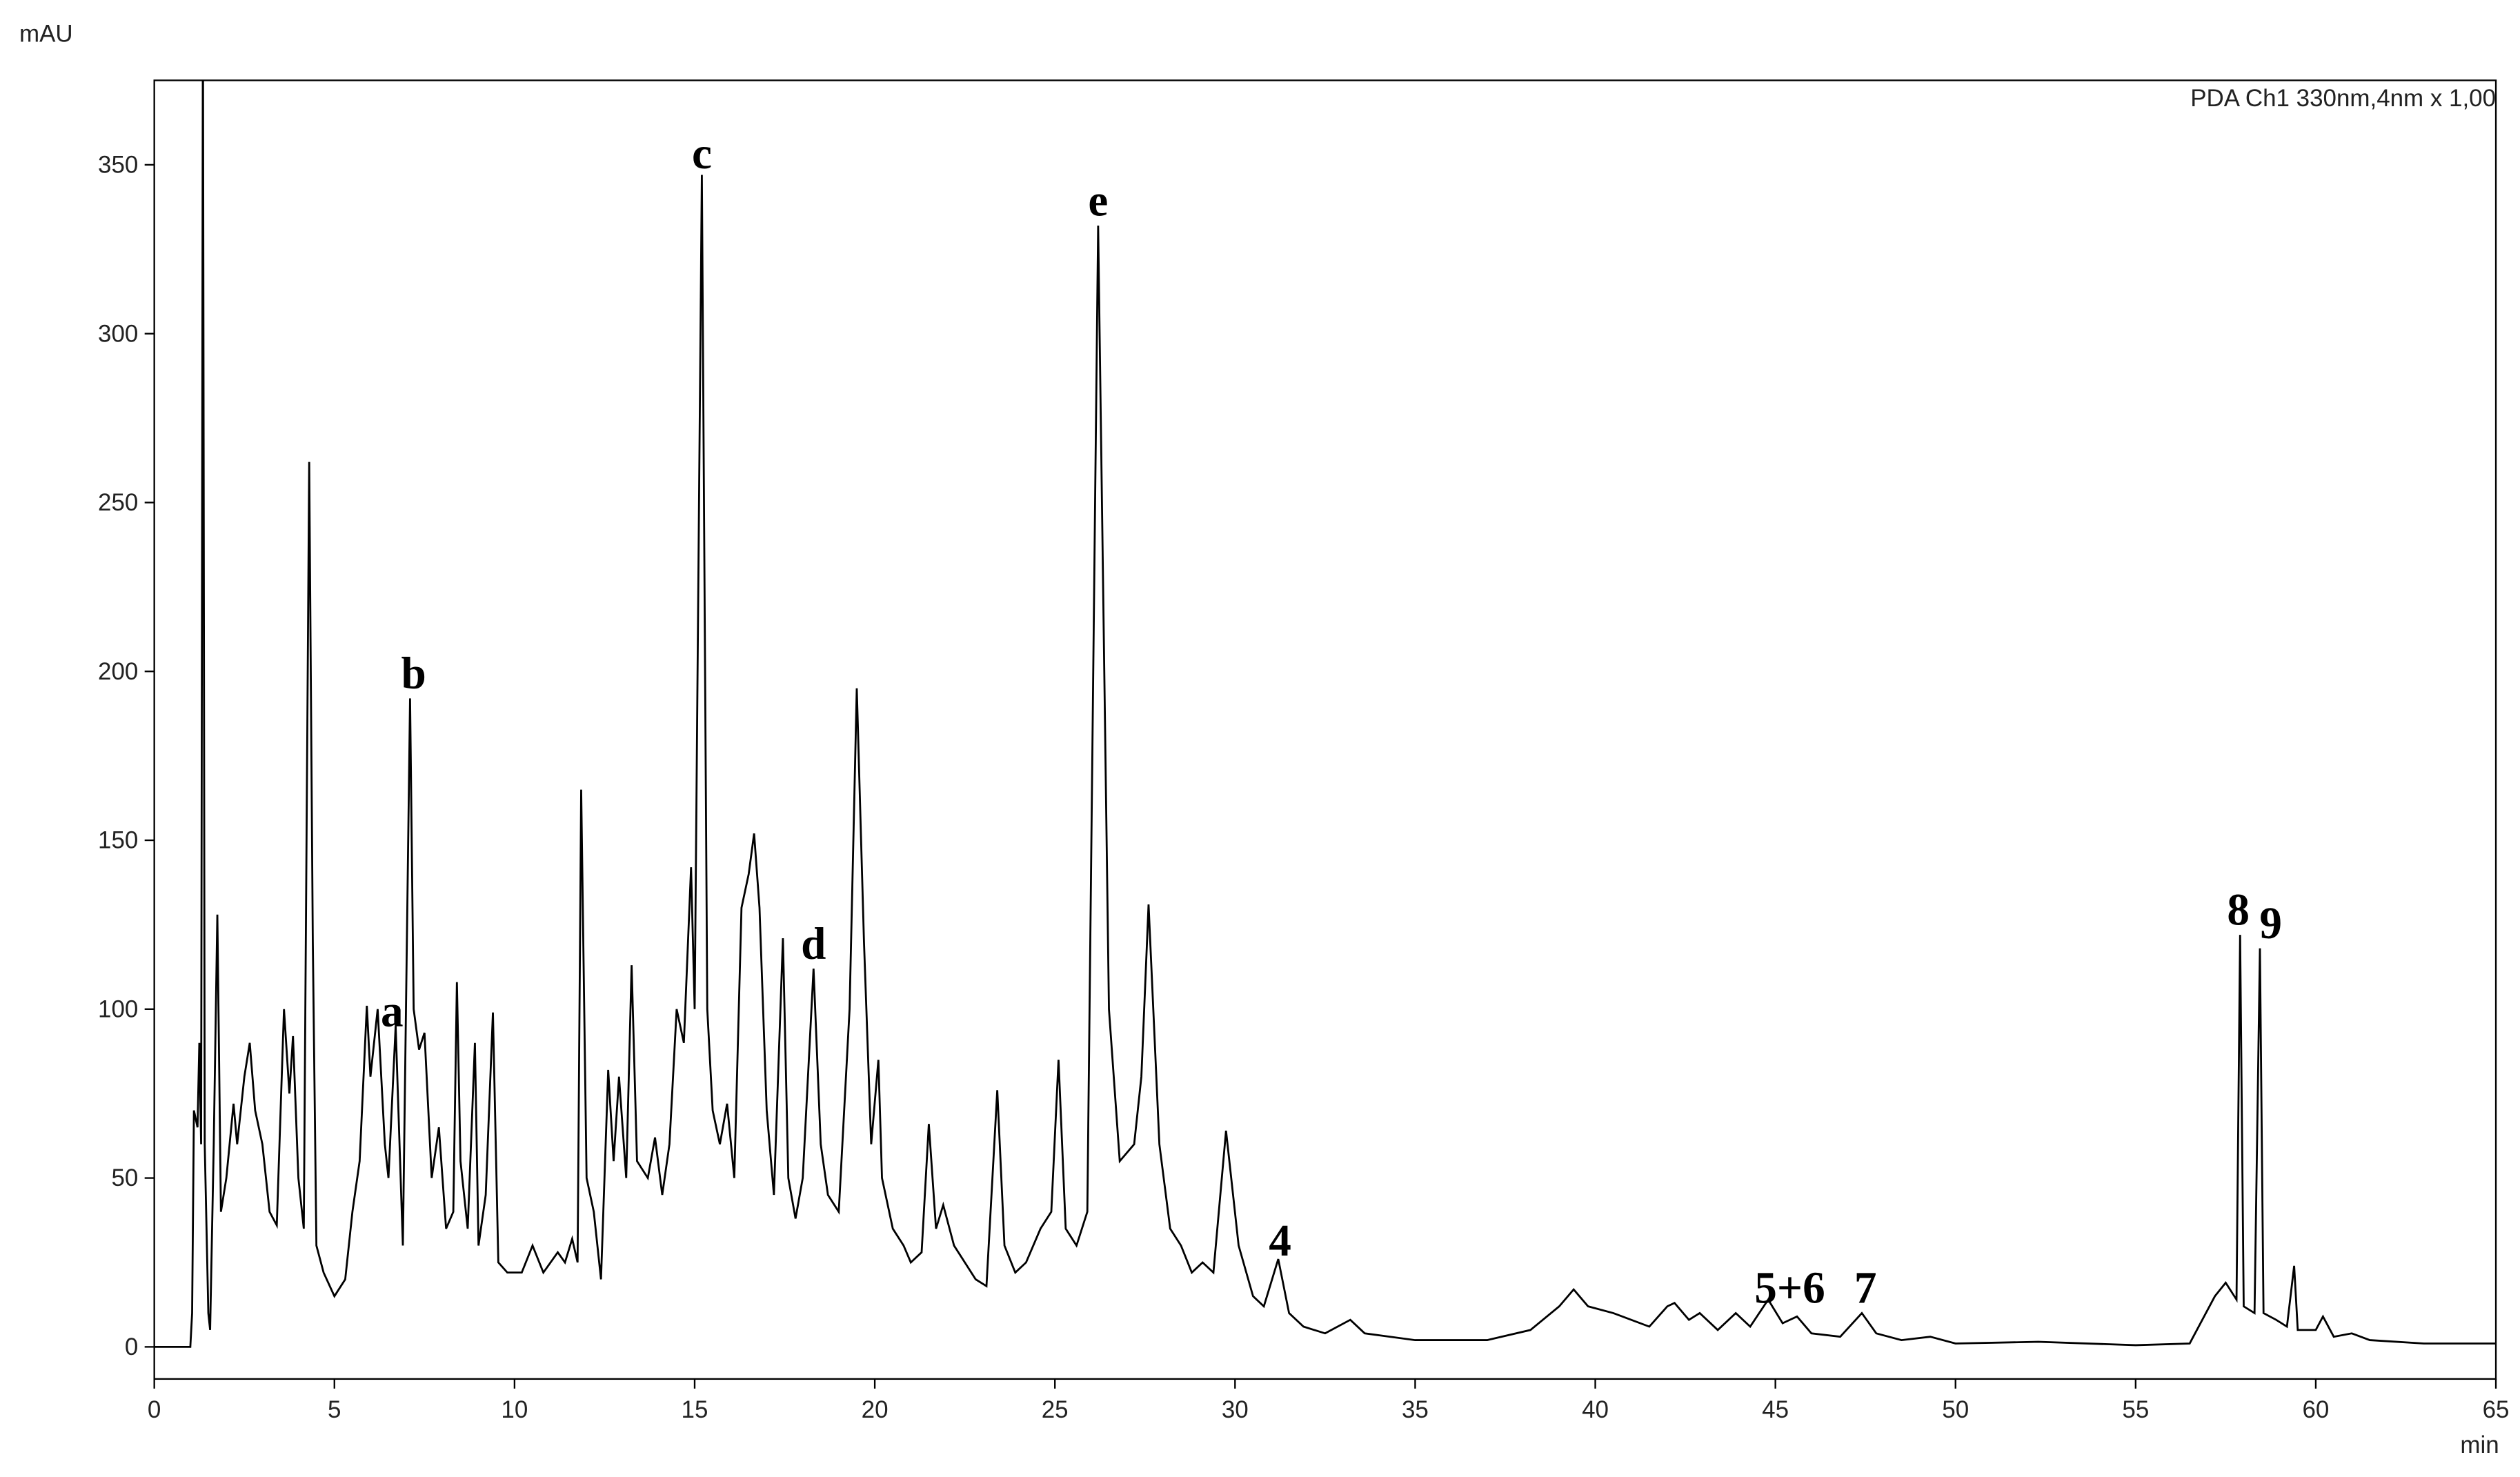 The width and height of the screenshot is (2520, 1477). I want to click on x-tick-label: 65, so click(2496, 1409).